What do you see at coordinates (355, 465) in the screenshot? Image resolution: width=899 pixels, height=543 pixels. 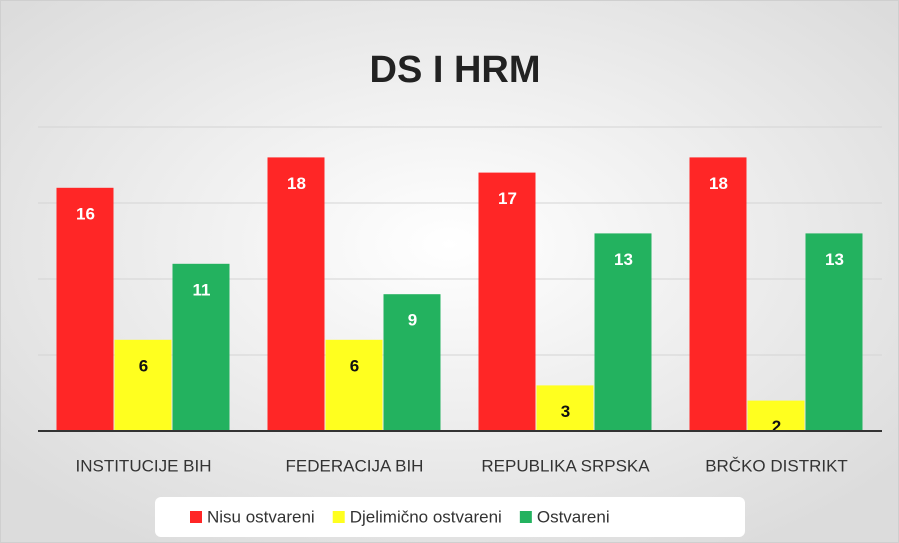 I see `x-tick-label: FEDERACIJA BIH` at bounding box center [355, 465].